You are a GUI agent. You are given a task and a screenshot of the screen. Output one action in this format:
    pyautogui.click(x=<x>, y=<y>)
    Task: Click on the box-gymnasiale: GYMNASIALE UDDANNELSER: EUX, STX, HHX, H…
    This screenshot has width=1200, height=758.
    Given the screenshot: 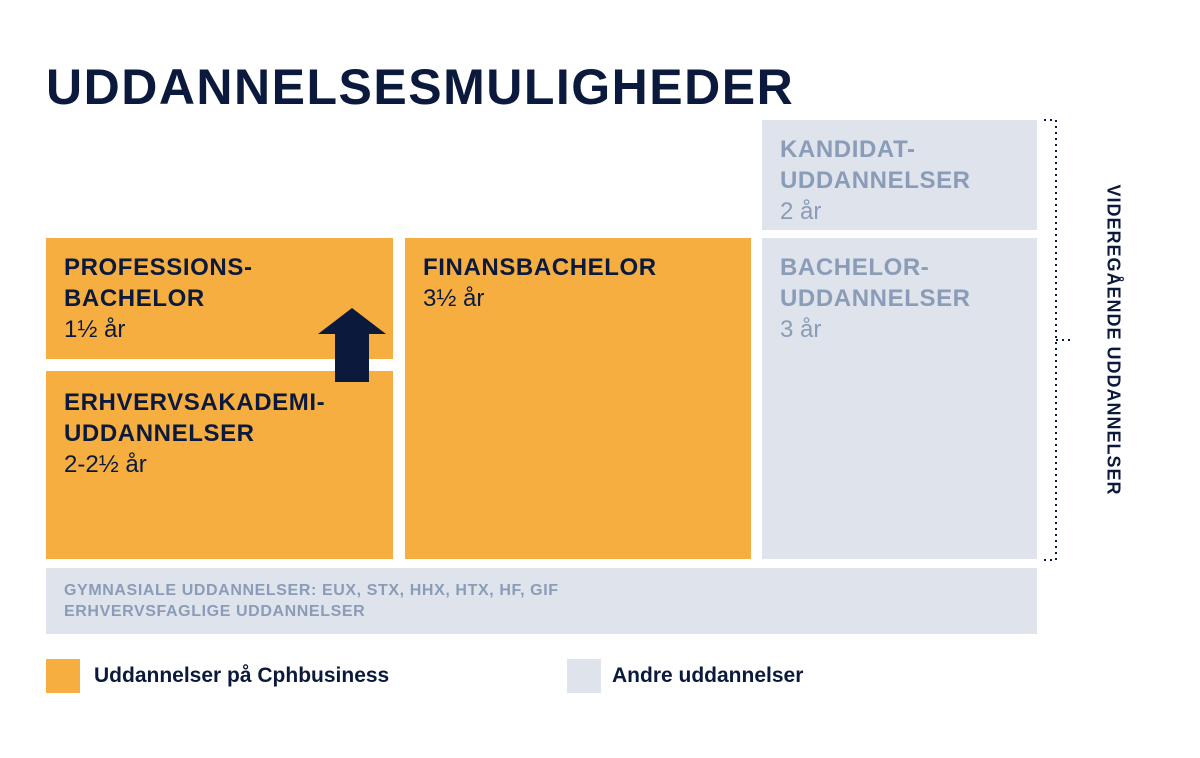 What is the action you would take?
    pyautogui.click(x=541, y=601)
    